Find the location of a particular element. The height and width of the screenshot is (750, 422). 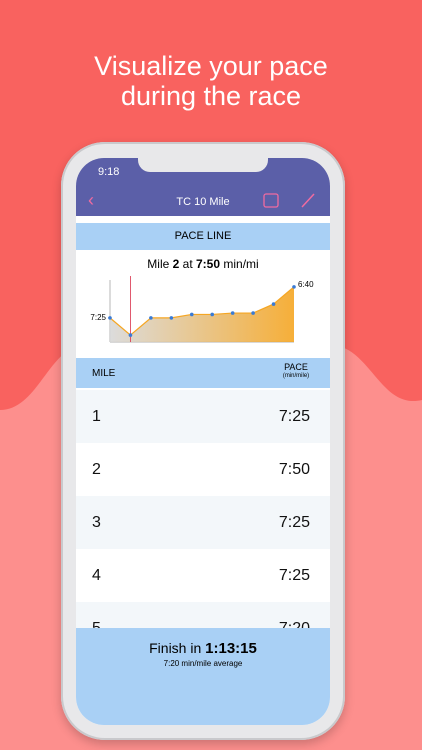

column-unit: (min/mile) is located at coordinates (296, 376).